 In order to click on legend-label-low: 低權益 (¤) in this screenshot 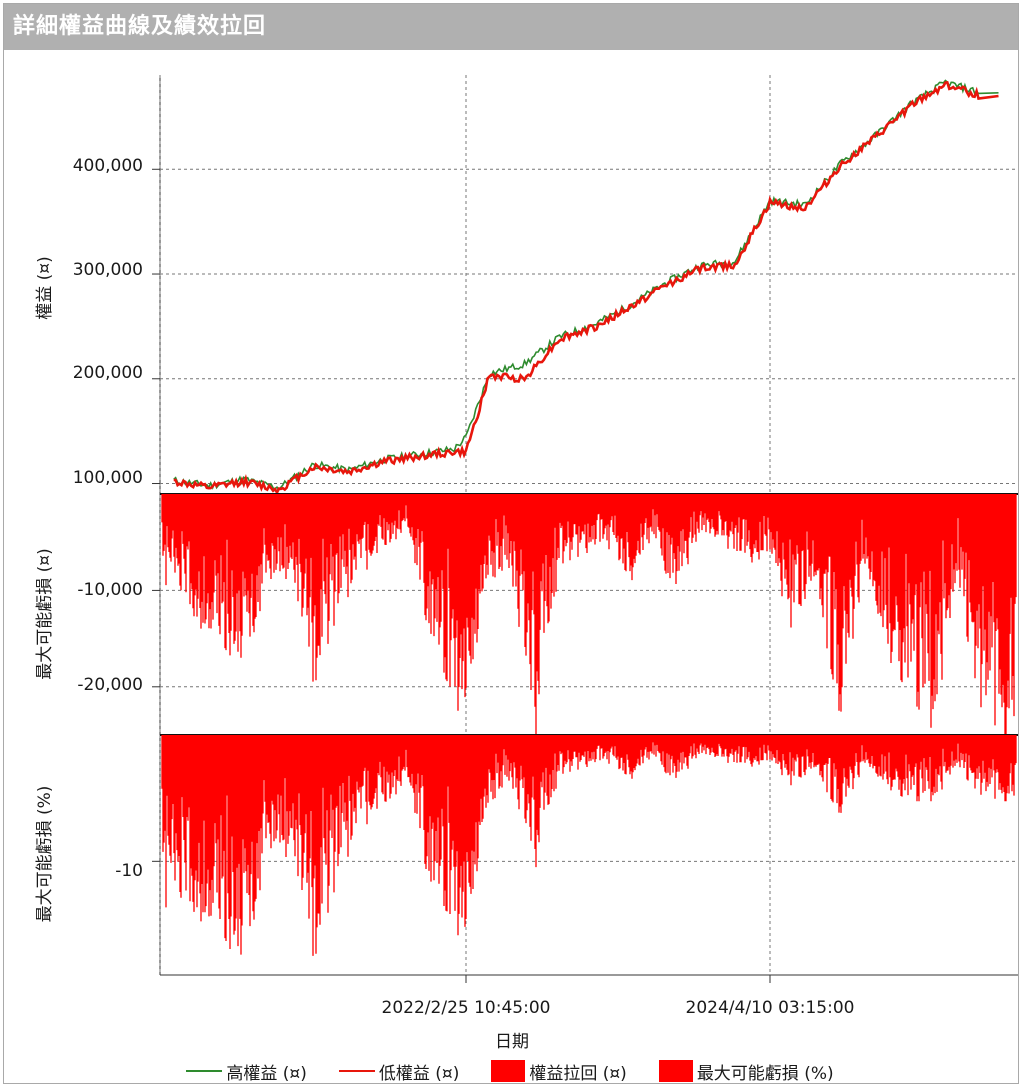, I will do `click(419, 1073)`.